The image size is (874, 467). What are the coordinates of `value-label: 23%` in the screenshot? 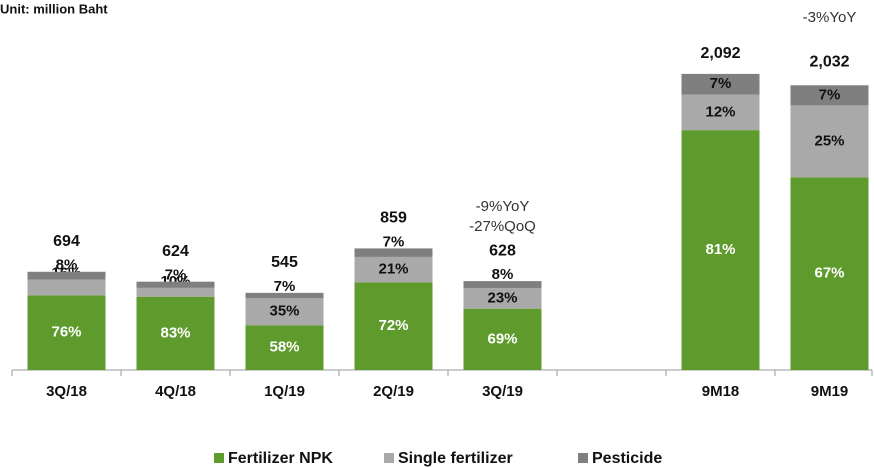 It's located at (502, 297).